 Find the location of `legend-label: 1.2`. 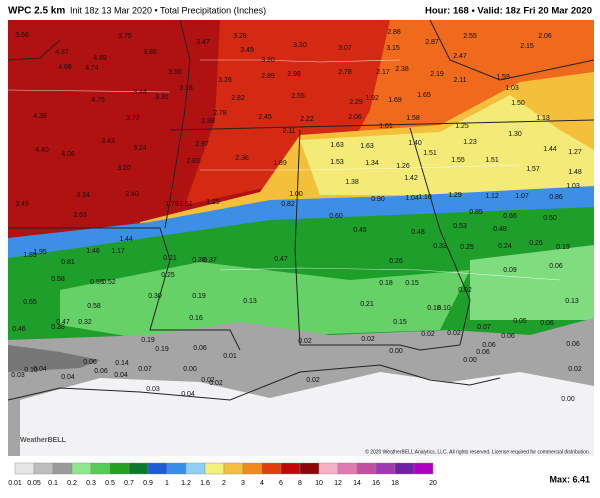

legend-label: 1.2 is located at coordinates (186, 483).